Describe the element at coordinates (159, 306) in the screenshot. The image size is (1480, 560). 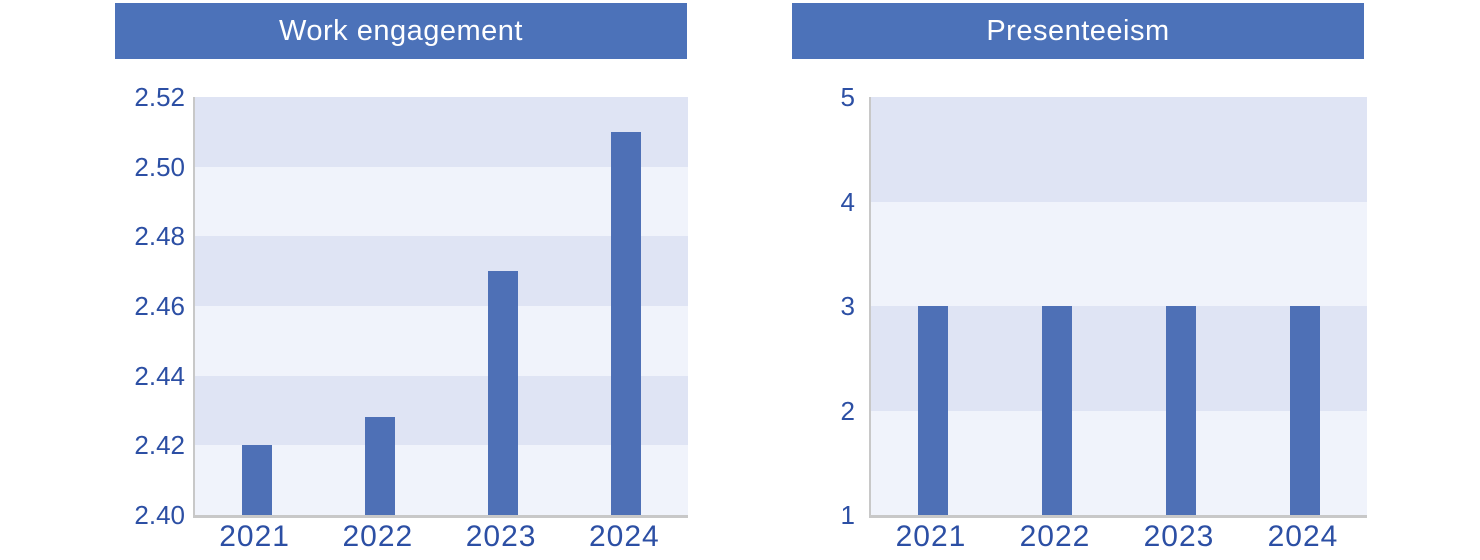
I see `y-tick-label-2.46: 2.46` at that location.